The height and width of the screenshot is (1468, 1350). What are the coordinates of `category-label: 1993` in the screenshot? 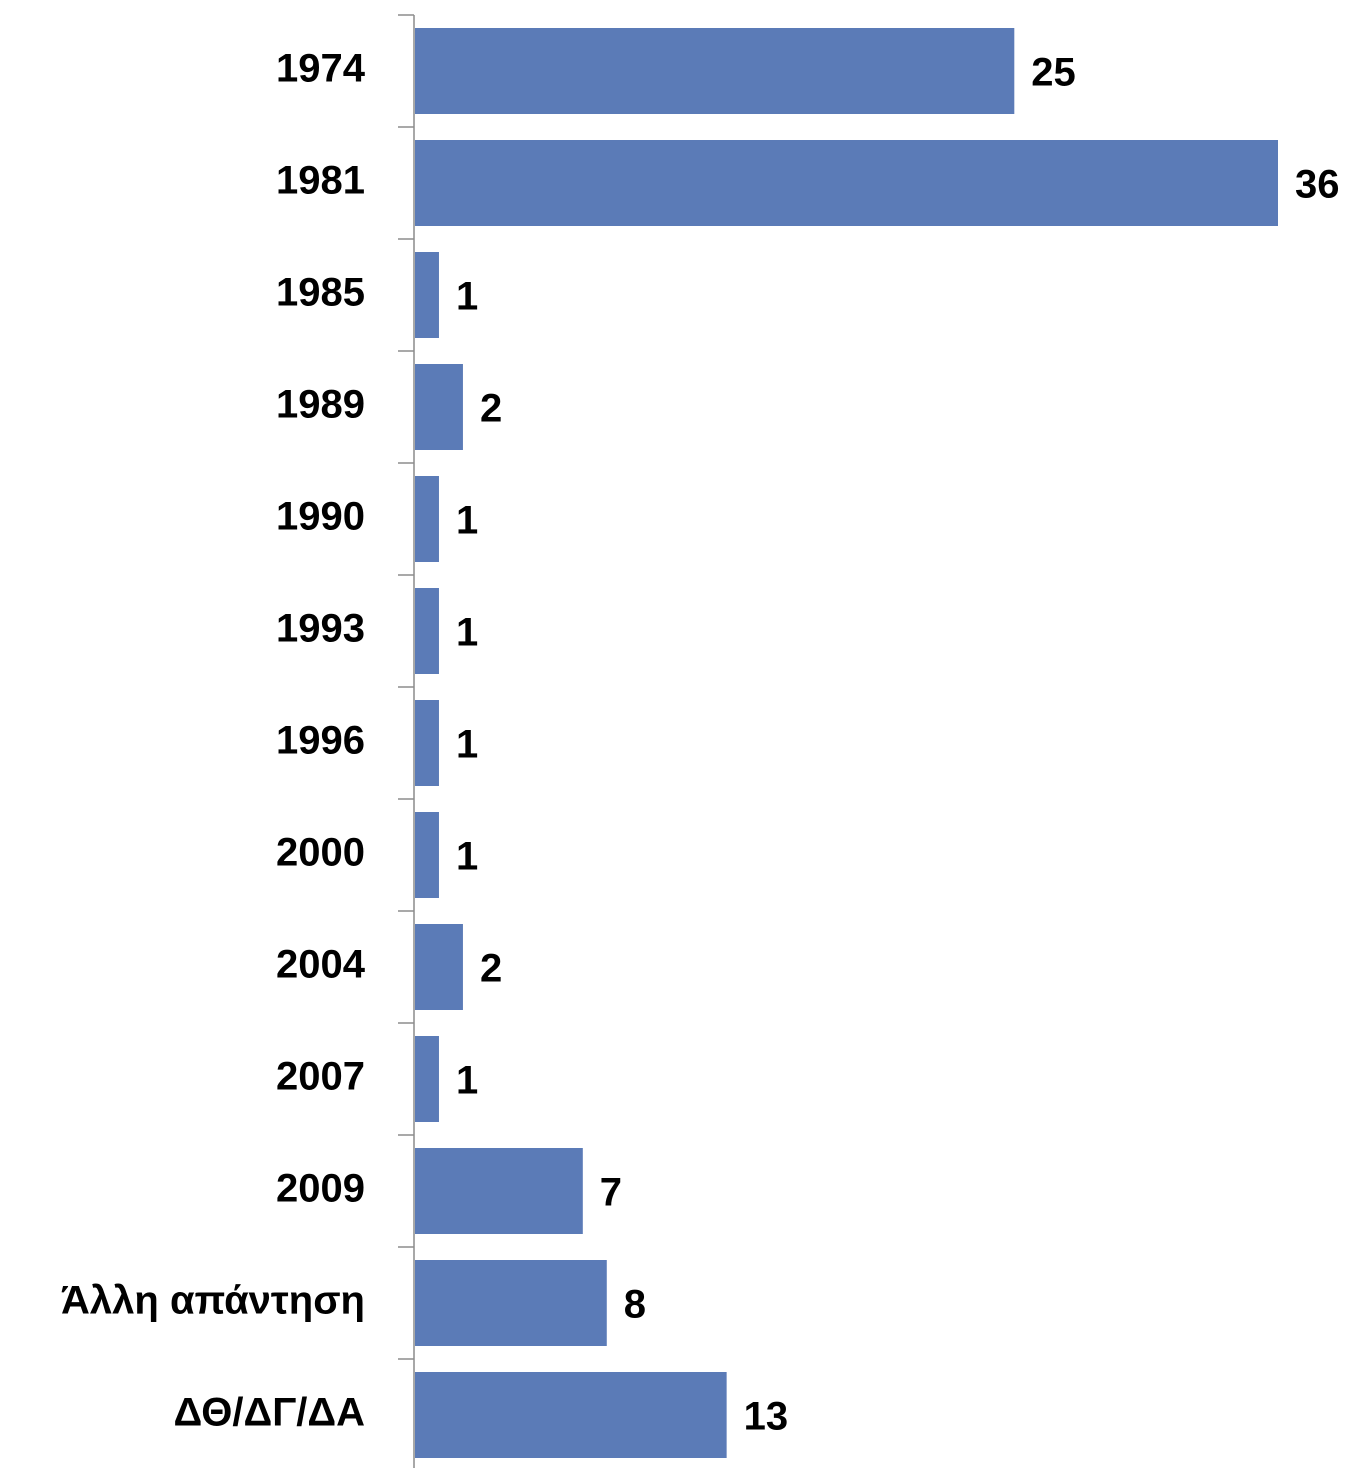 It's located at (320, 629).